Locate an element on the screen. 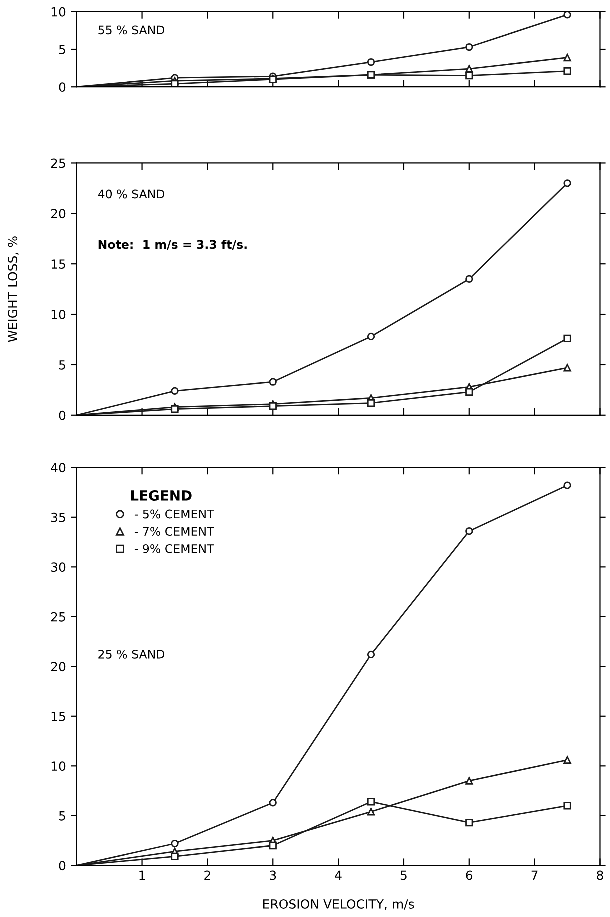  legend-label: - 9% CEMENT is located at coordinates (174, 549).